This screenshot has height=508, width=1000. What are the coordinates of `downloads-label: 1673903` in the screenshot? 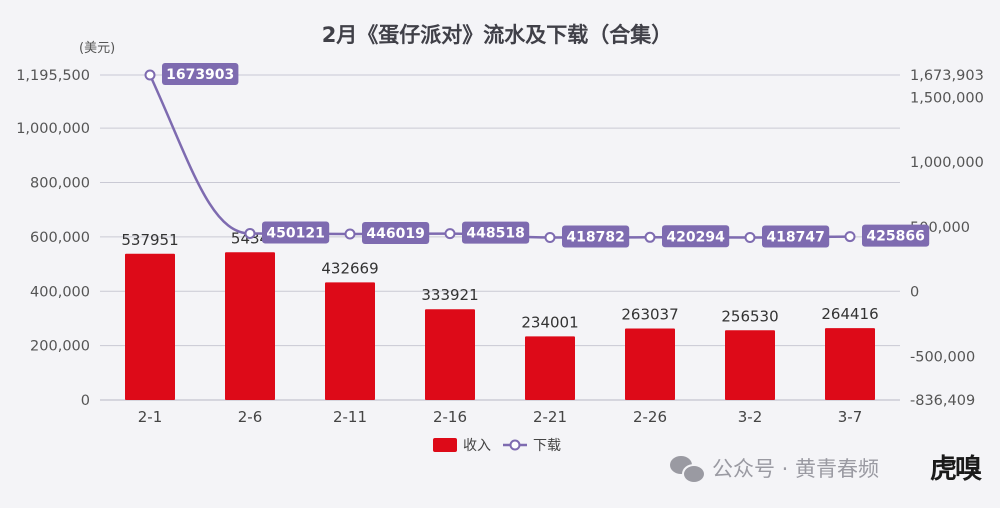 It's located at (200, 75).